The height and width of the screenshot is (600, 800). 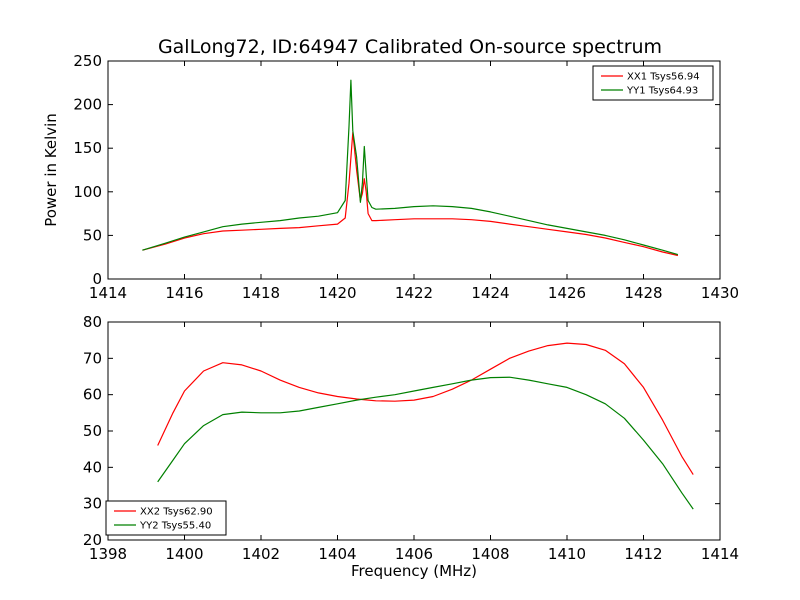 What do you see at coordinates (643, 554) in the screenshot?
I see `panel-2-x-tick-label: 1412` at bounding box center [643, 554].